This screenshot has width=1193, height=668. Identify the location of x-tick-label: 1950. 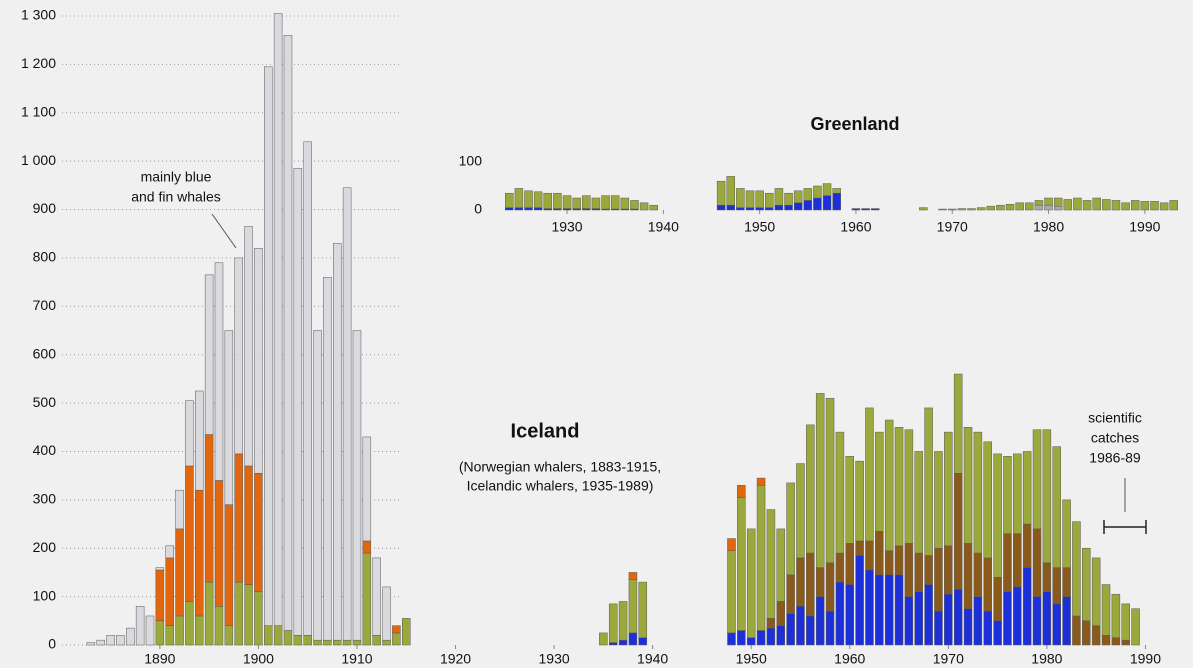
(751, 659).